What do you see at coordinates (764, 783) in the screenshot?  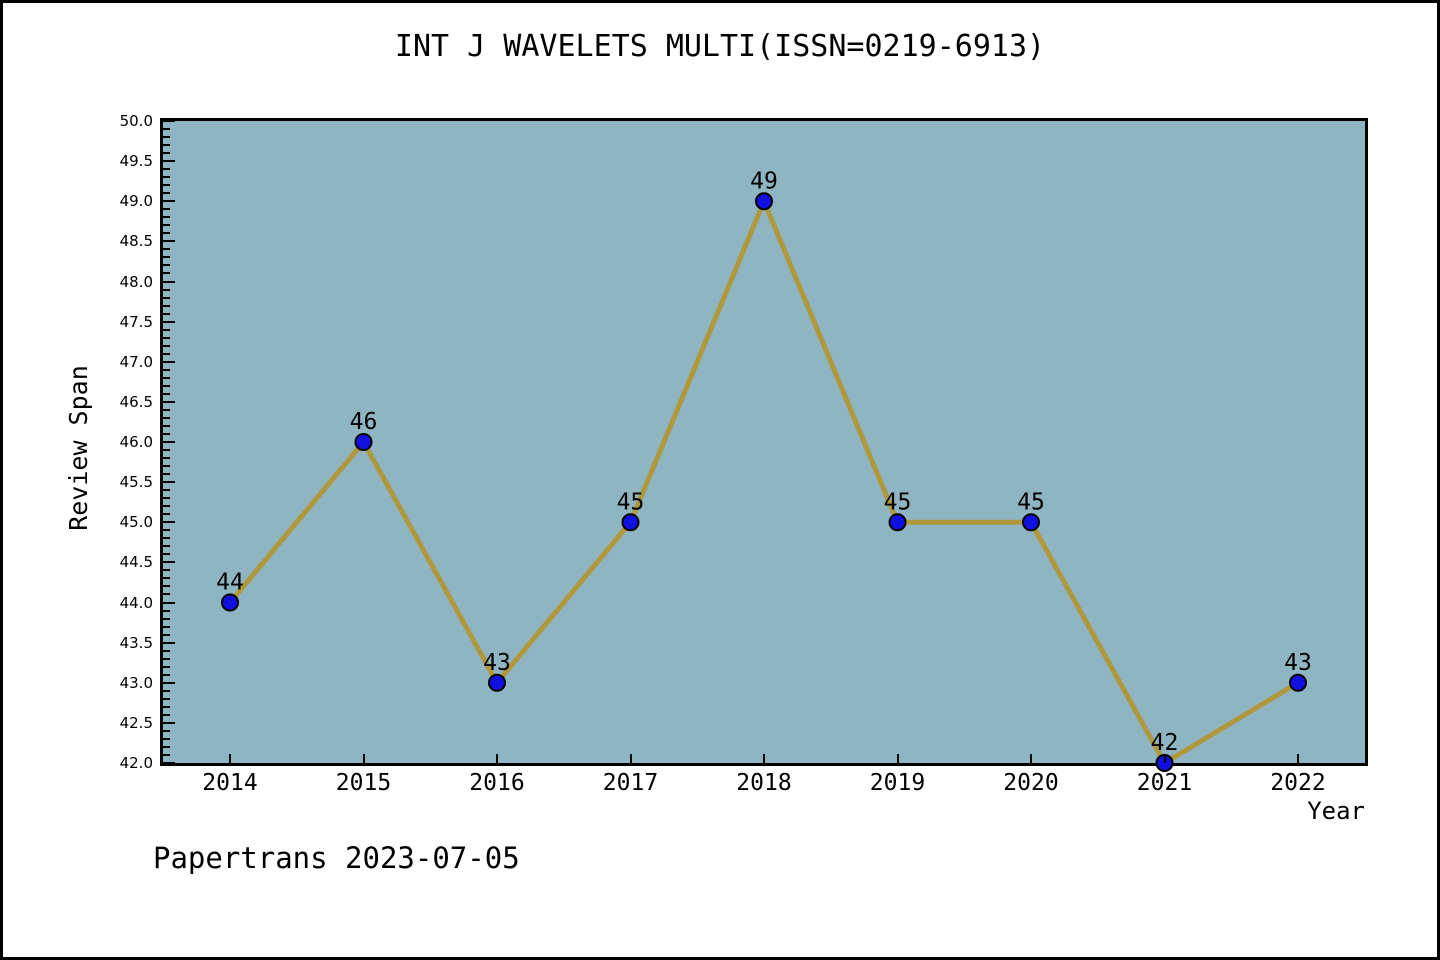 I see `x-tick-label: 2018` at bounding box center [764, 783].